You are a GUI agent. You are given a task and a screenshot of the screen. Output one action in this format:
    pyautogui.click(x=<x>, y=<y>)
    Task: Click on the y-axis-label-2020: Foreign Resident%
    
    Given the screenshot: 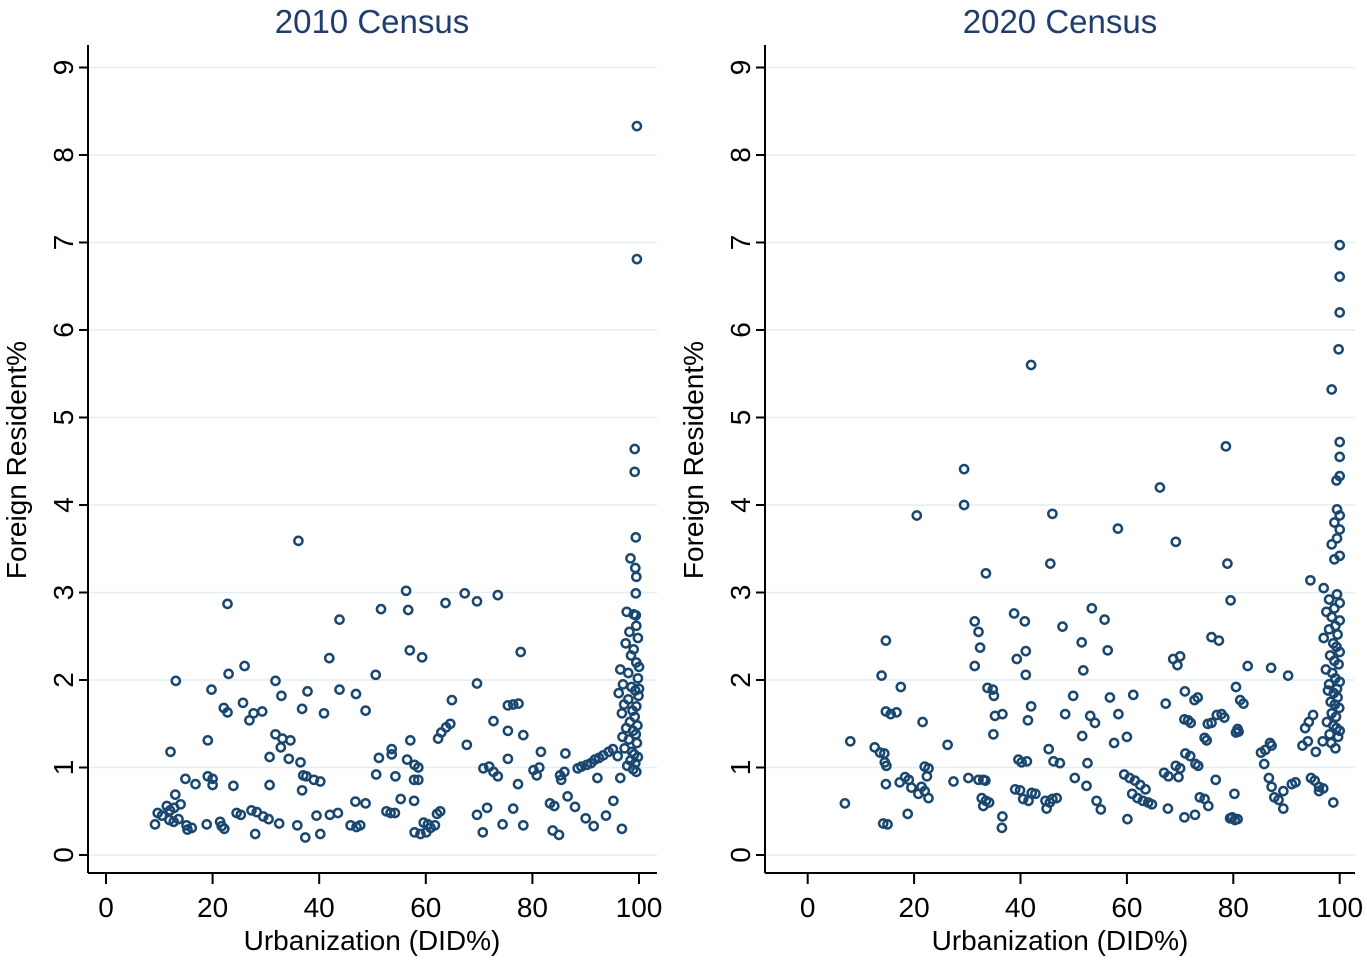 What is the action you would take?
    pyautogui.click(x=693, y=460)
    